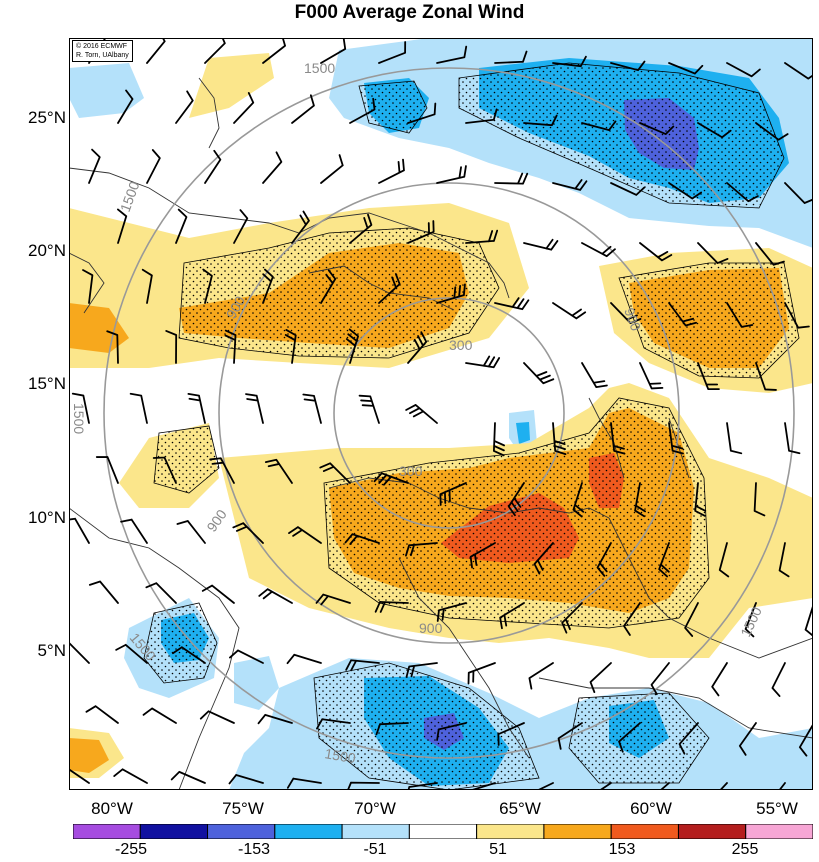  What do you see at coordinates (745, 849) in the screenshot?
I see `colorbar-label: 255` at bounding box center [745, 849].